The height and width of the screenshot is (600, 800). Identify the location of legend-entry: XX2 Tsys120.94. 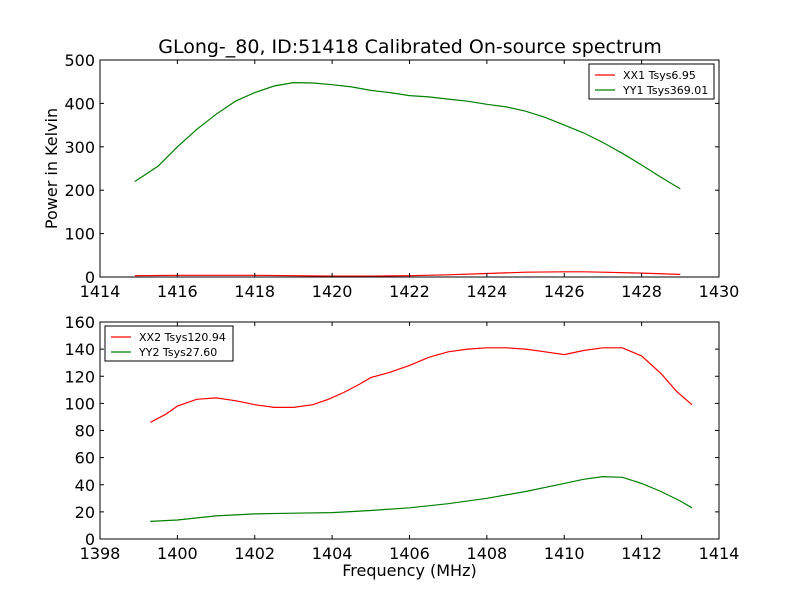
(182, 337).